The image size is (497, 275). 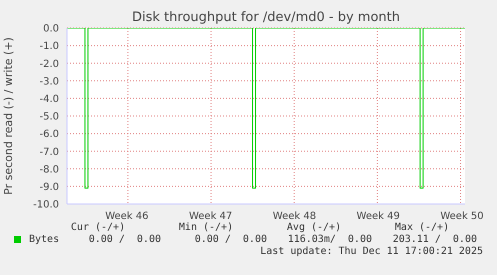 I want to click on y-tick-label: -6.0, so click(x=49, y=134).